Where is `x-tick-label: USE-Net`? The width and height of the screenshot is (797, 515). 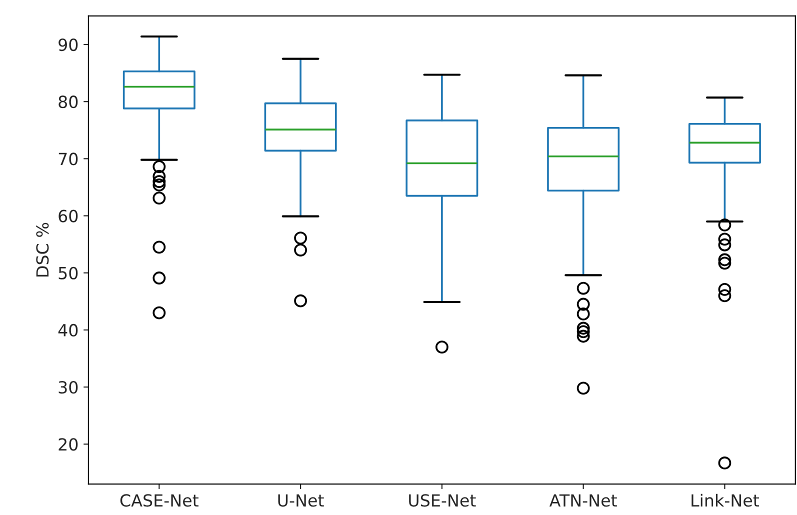 x-tick-label: USE-Net is located at coordinates (442, 500).